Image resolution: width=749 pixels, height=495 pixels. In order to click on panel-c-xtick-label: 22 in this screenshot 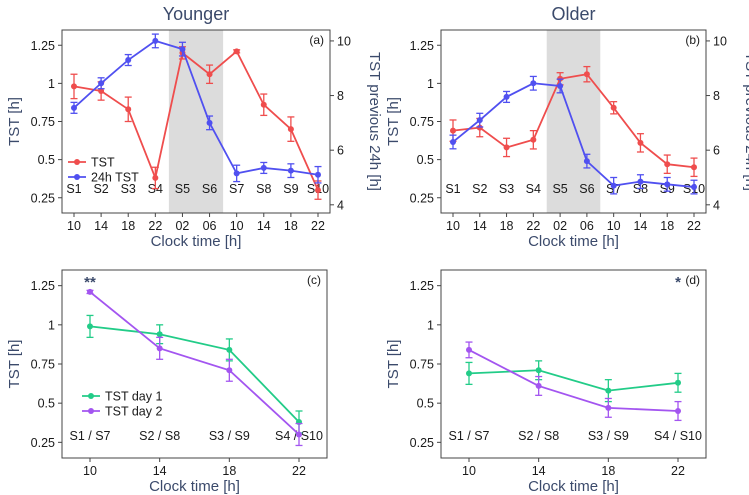, I will do `click(299, 471)`.